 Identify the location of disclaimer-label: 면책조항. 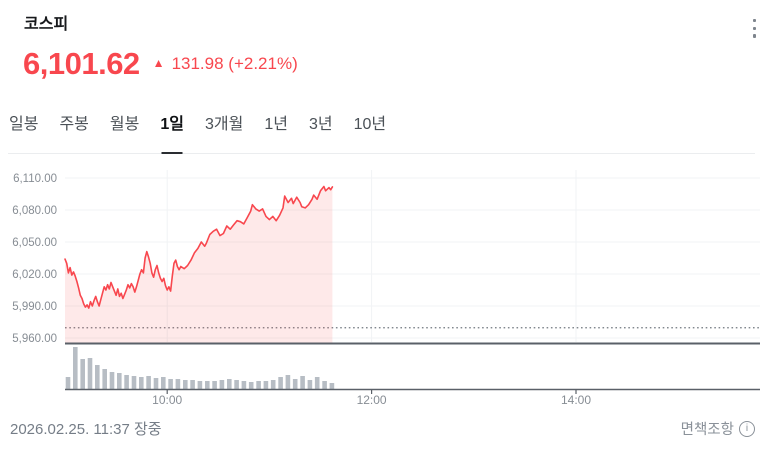
(707, 430).